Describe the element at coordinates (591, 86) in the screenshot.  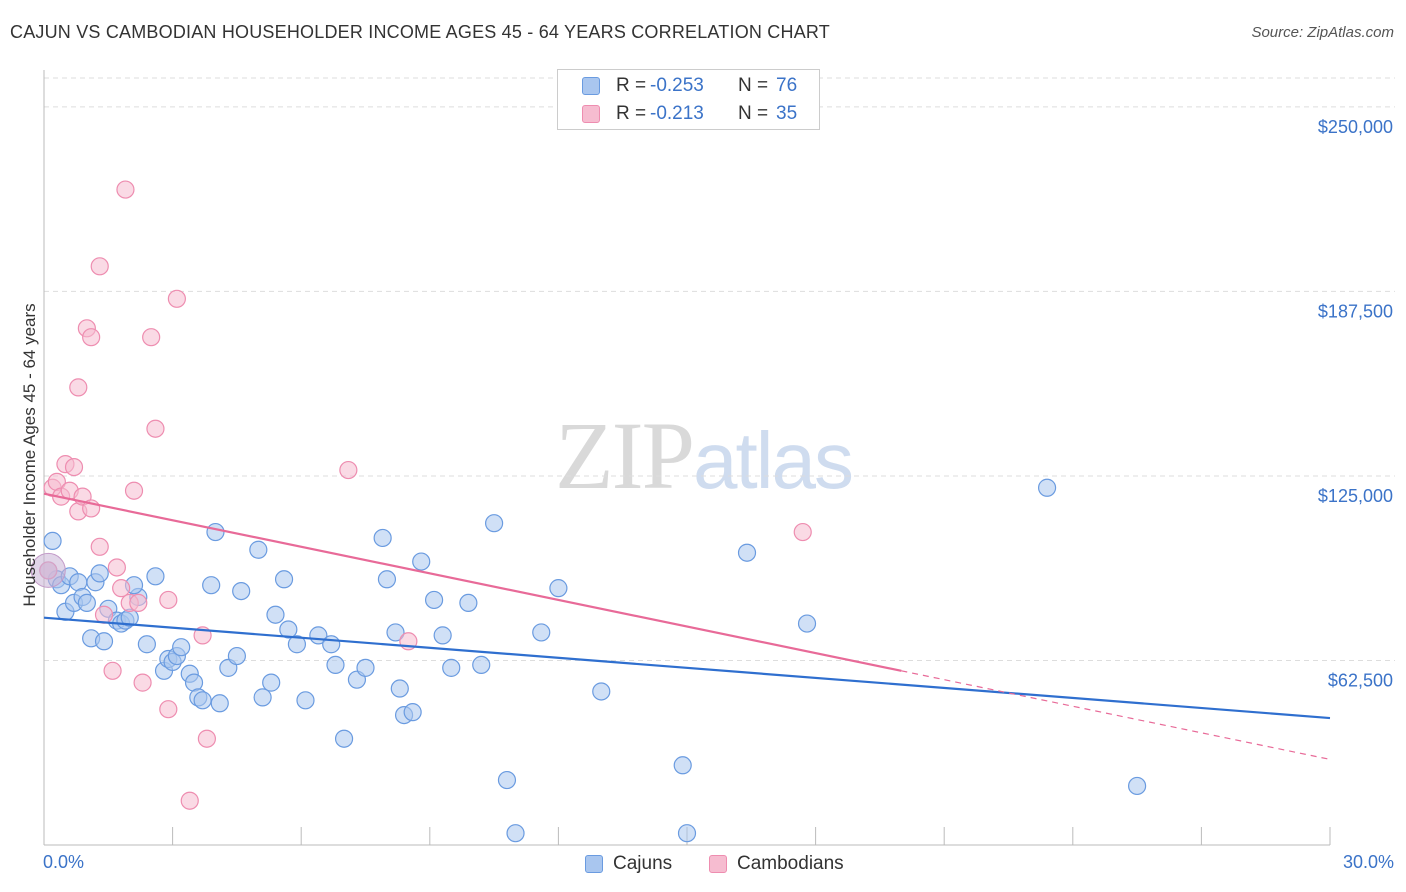
I see `cajuns-swatch` at that location.